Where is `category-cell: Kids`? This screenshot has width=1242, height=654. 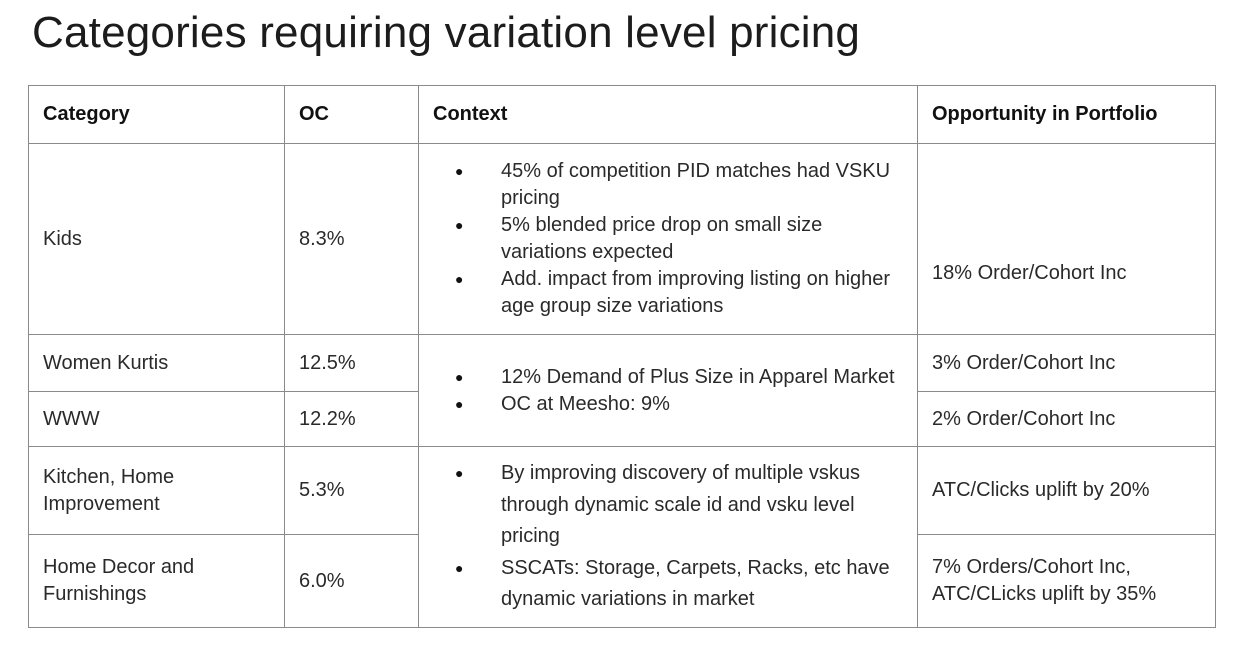 category-cell: Kids is located at coordinates (156, 239).